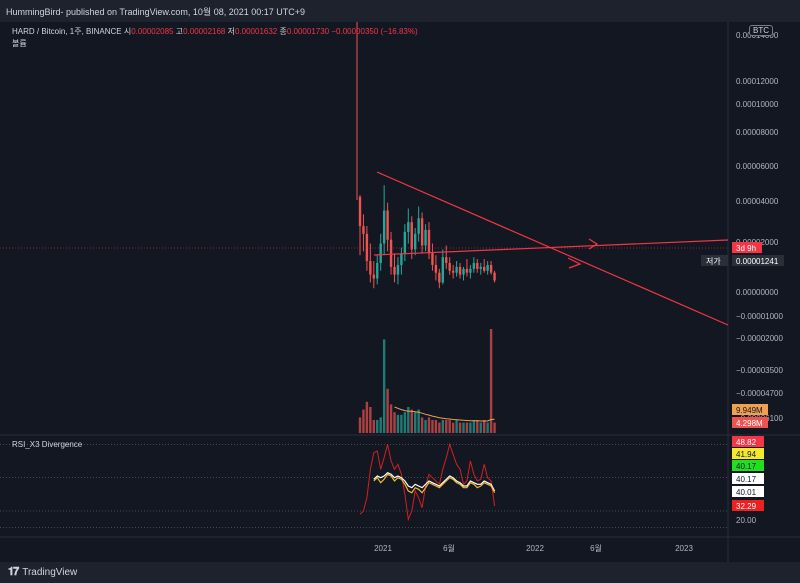 The height and width of the screenshot is (583, 800). Describe the element at coordinates (427, 482) in the screenshot. I see `rsi-slow-line` at that location.